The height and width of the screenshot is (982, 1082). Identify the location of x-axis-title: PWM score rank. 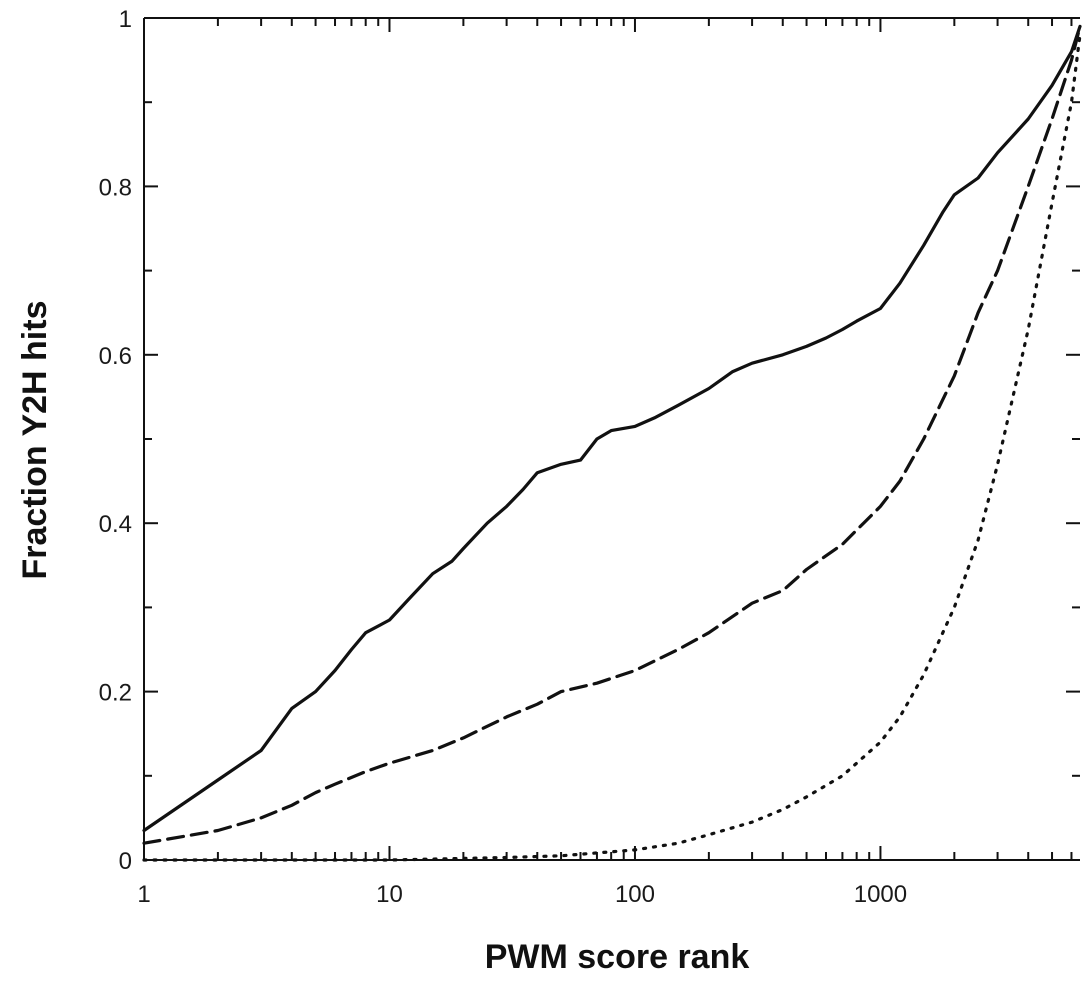
(617, 957).